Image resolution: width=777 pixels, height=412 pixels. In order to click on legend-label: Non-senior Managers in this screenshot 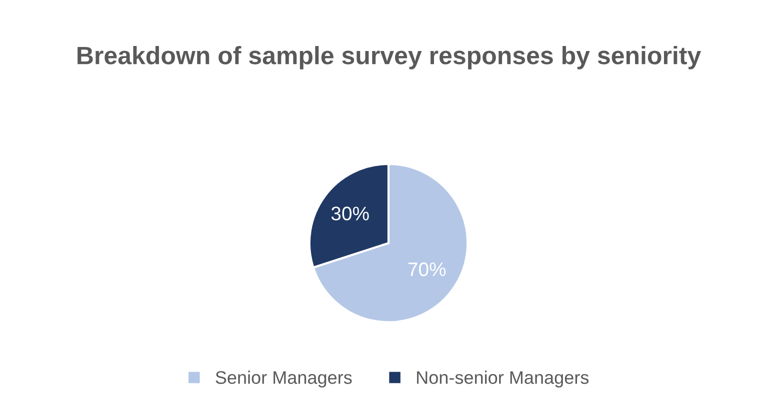, I will do `click(503, 379)`.